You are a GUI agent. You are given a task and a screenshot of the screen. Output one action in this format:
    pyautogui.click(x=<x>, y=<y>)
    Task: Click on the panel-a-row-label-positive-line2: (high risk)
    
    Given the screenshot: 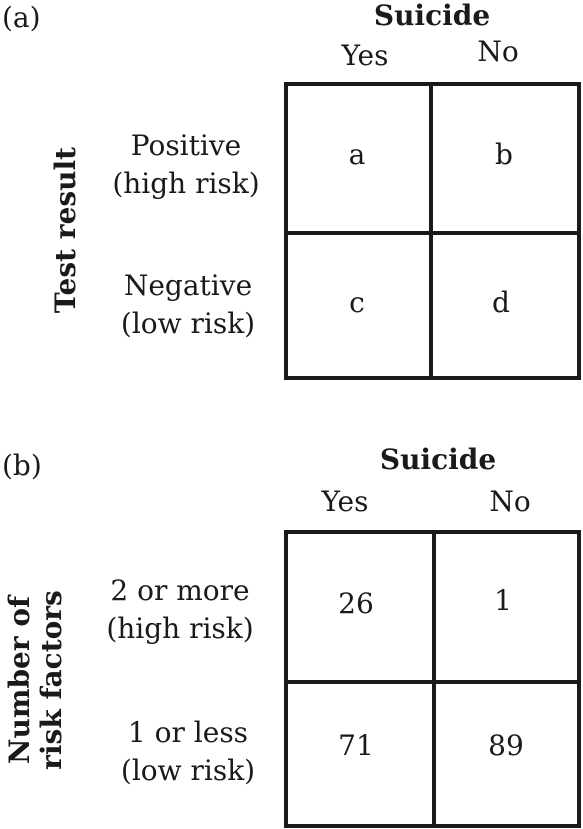 What is the action you would take?
    pyautogui.click(x=186, y=183)
    